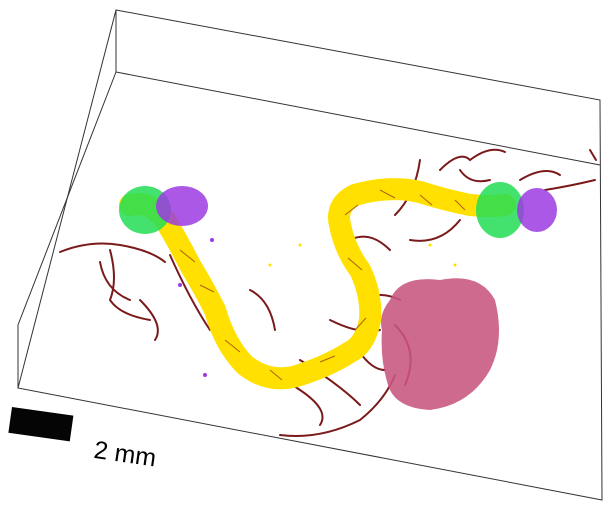 The height and width of the screenshot is (529, 614). I want to click on right-region, so click(516, 210).